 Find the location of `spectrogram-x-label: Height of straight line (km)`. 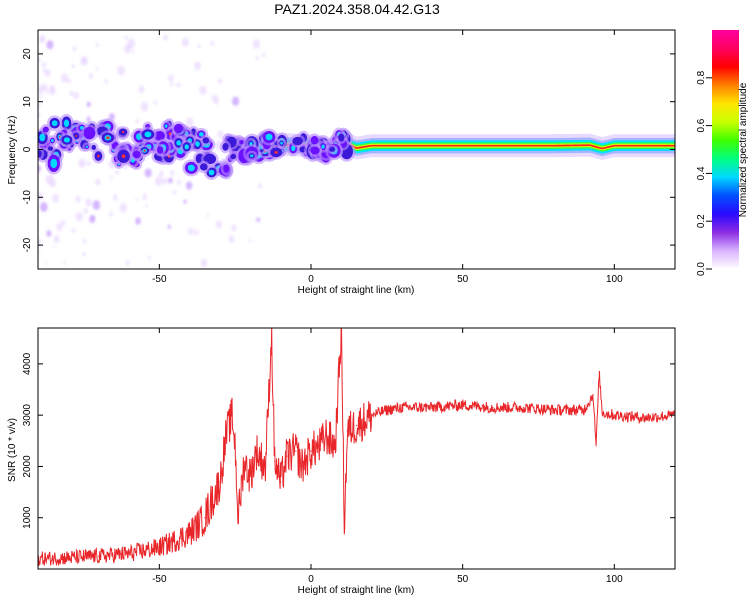

spectrogram-x-label: Height of straight line (km) is located at coordinates (356, 290).